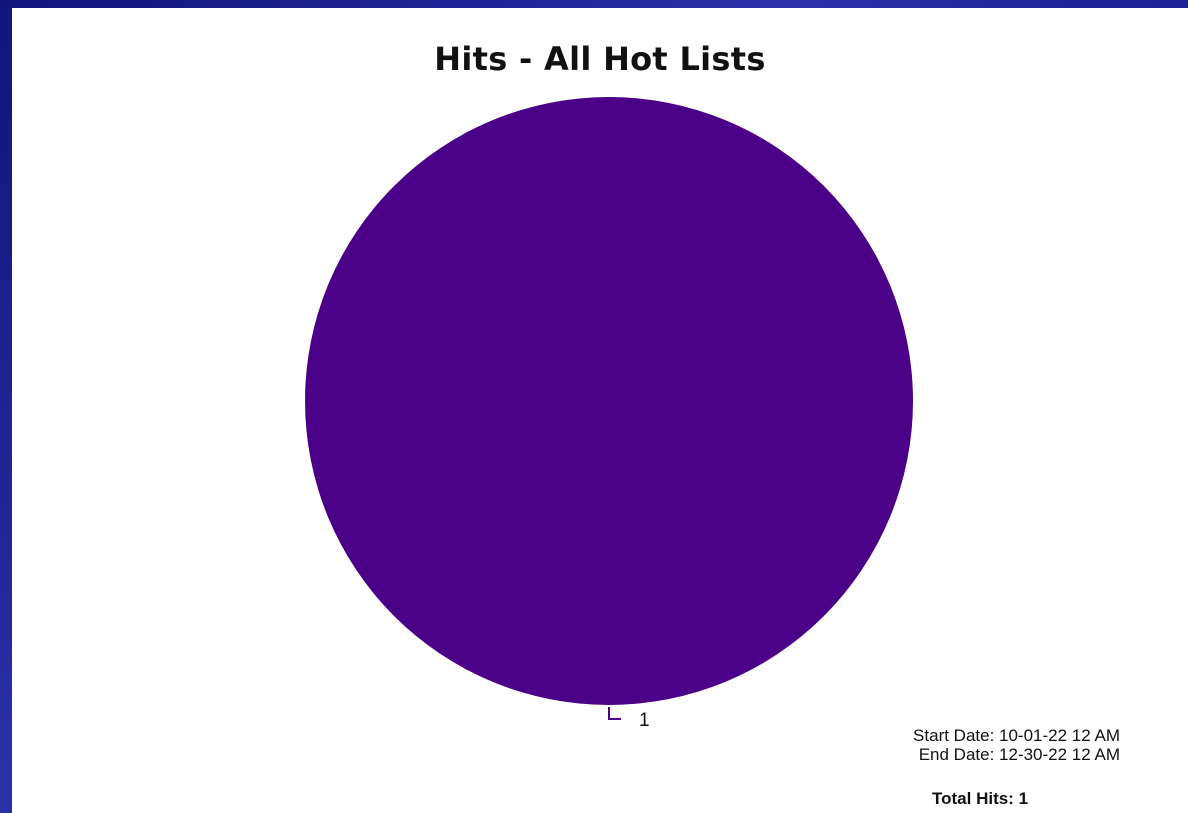 The image size is (1188, 813). I want to click on pie-slice-label: 1, so click(644, 720).